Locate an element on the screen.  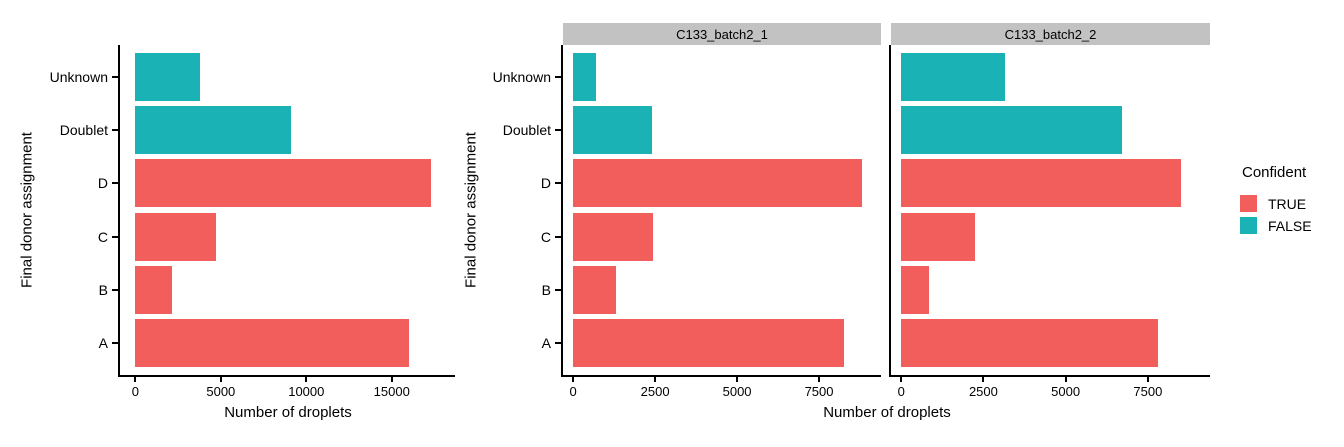
x-axis-title-facets: Number of droplets is located at coordinates (887, 412).